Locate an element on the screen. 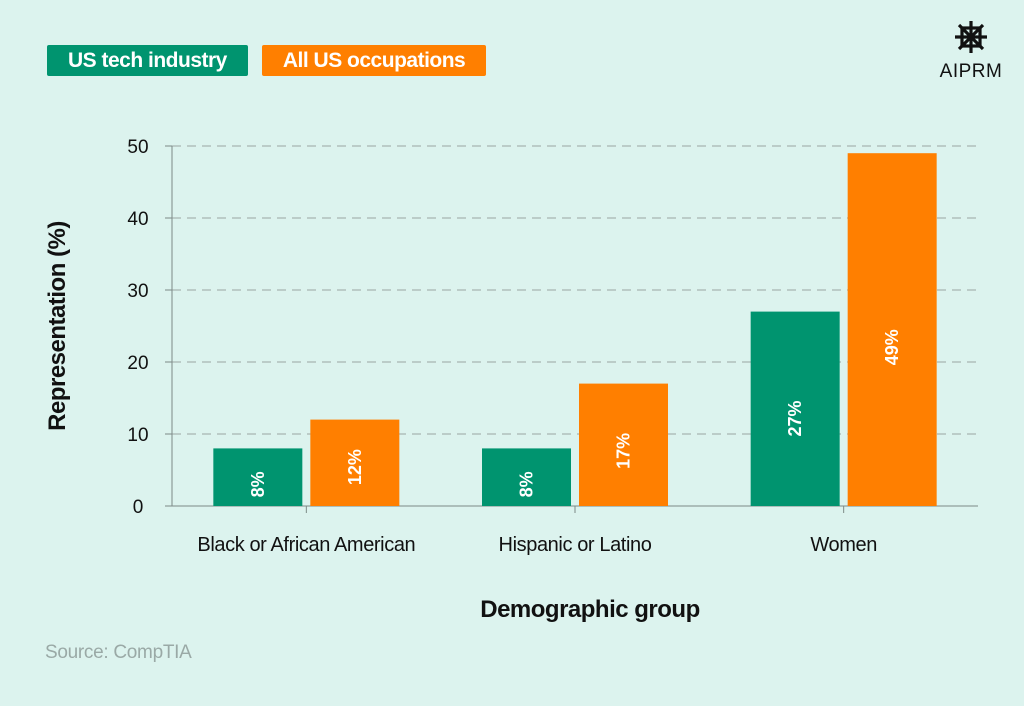  bar-data-label: 12% is located at coordinates (355, 467).